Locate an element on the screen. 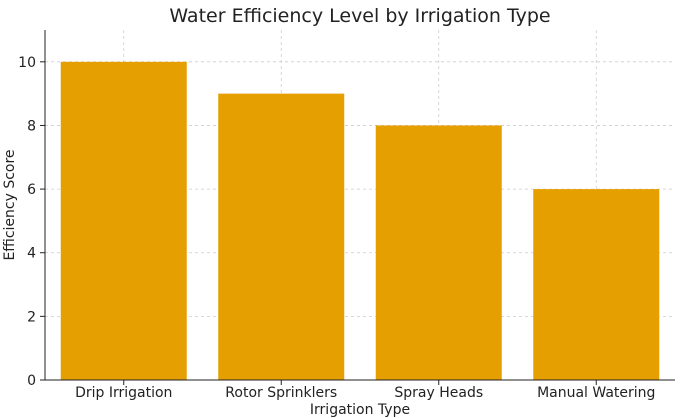 The width and height of the screenshot is (690, 418). y-tick-label: 6 is located at coordinates (31, 190).